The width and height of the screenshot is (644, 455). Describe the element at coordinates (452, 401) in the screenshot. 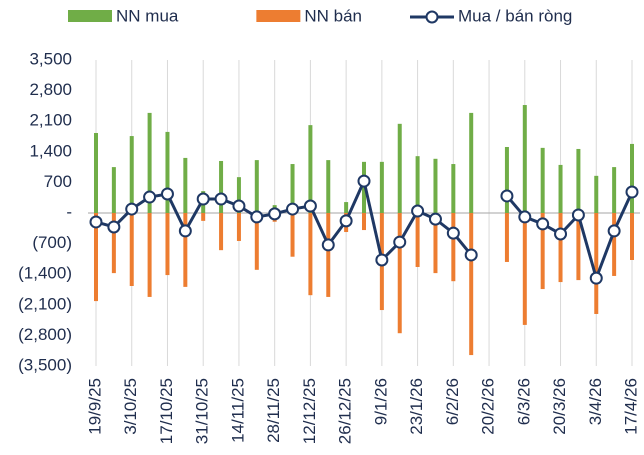

I see `x-tick-label: 6/2/26` at that location.